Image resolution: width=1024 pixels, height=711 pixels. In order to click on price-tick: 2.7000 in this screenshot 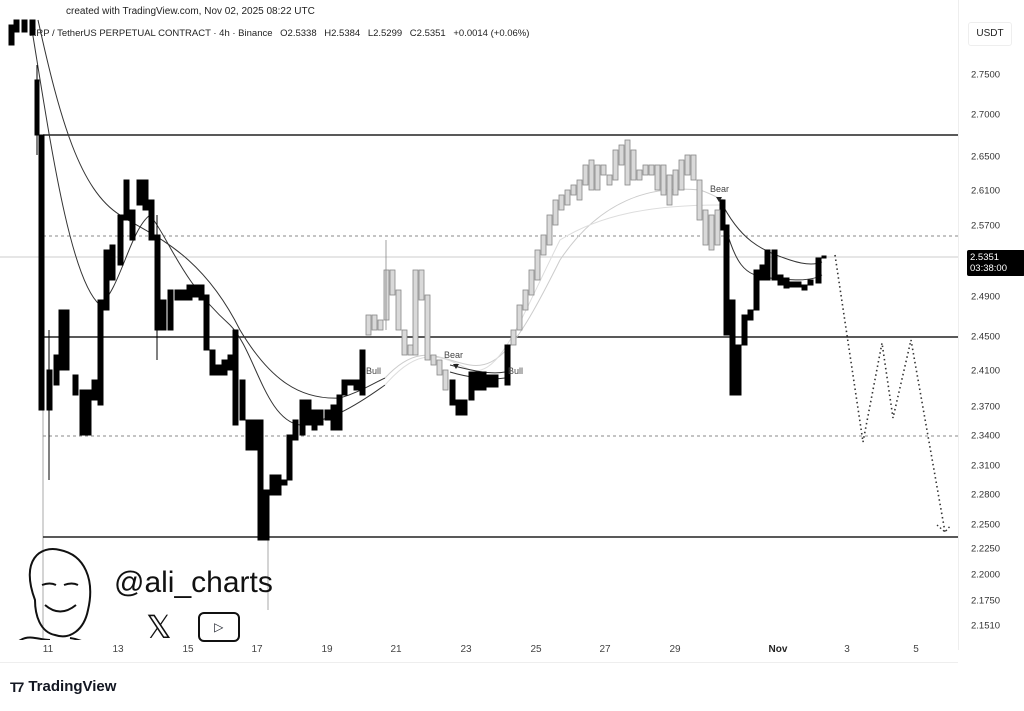, I will do `click(986, 115)`.